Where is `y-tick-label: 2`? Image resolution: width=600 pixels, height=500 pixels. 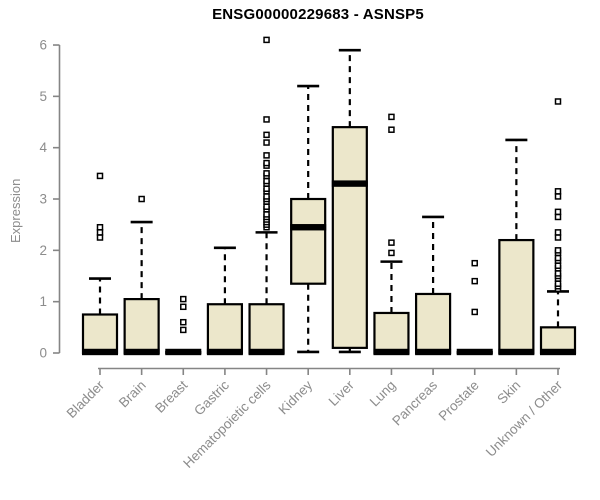 y-tick-label: 2 is located at coordinates (43, 250).